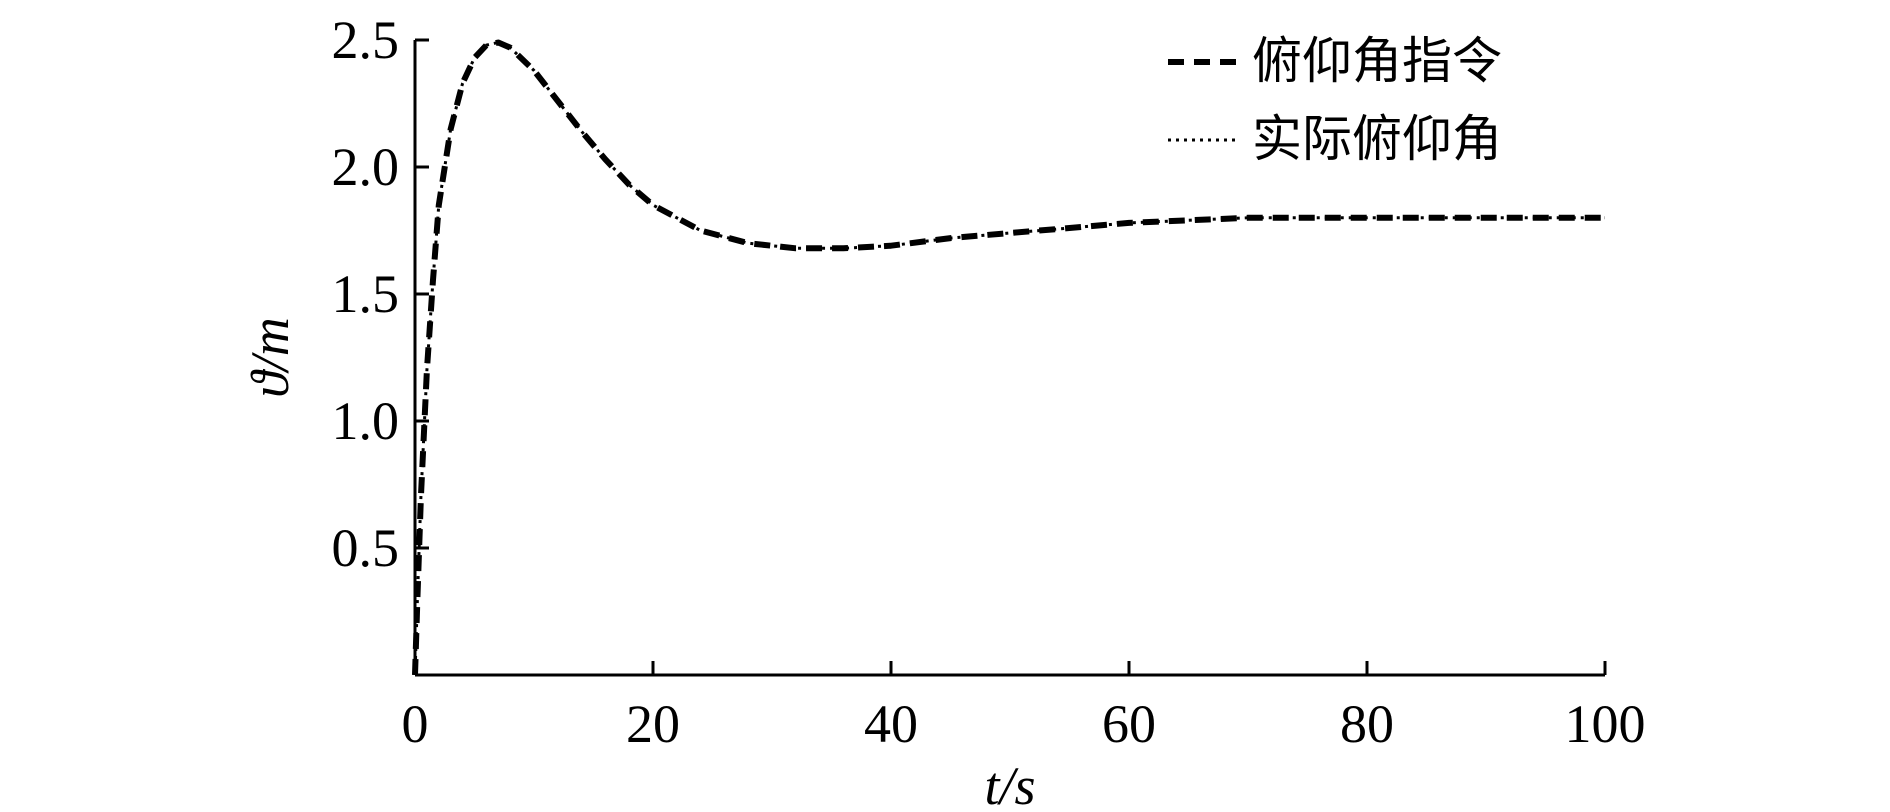  I want to click on x-tick-label: 0, so click(415, 724).